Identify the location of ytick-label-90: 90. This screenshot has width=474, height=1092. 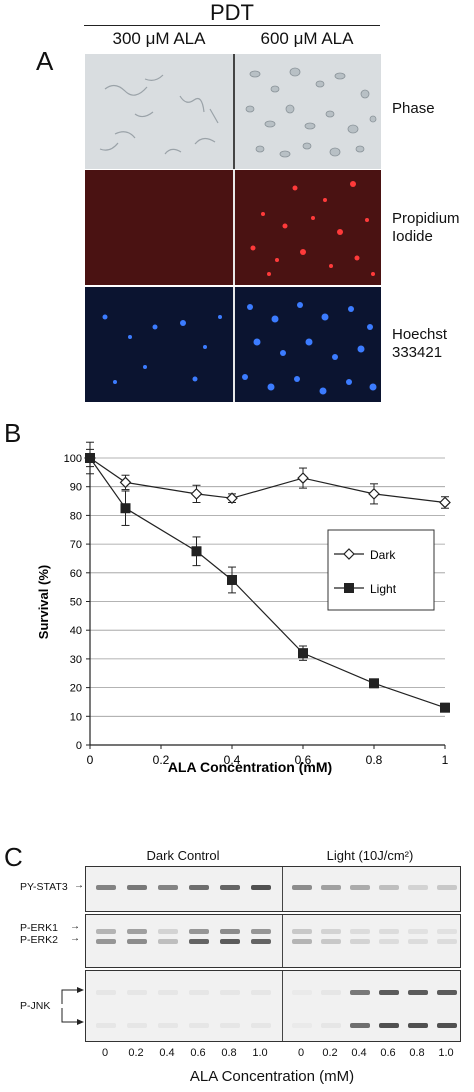
(76, 488).